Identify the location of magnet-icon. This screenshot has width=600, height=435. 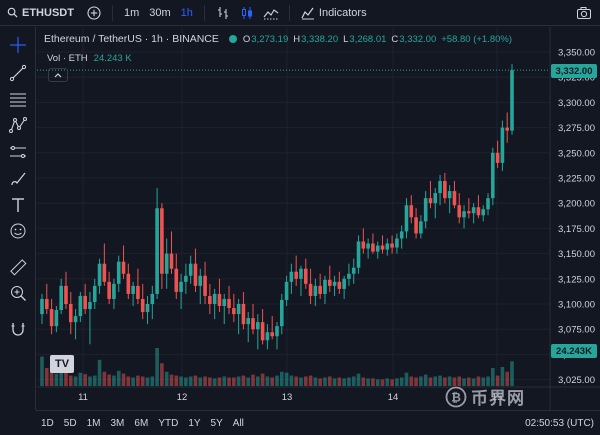
(18, 329).